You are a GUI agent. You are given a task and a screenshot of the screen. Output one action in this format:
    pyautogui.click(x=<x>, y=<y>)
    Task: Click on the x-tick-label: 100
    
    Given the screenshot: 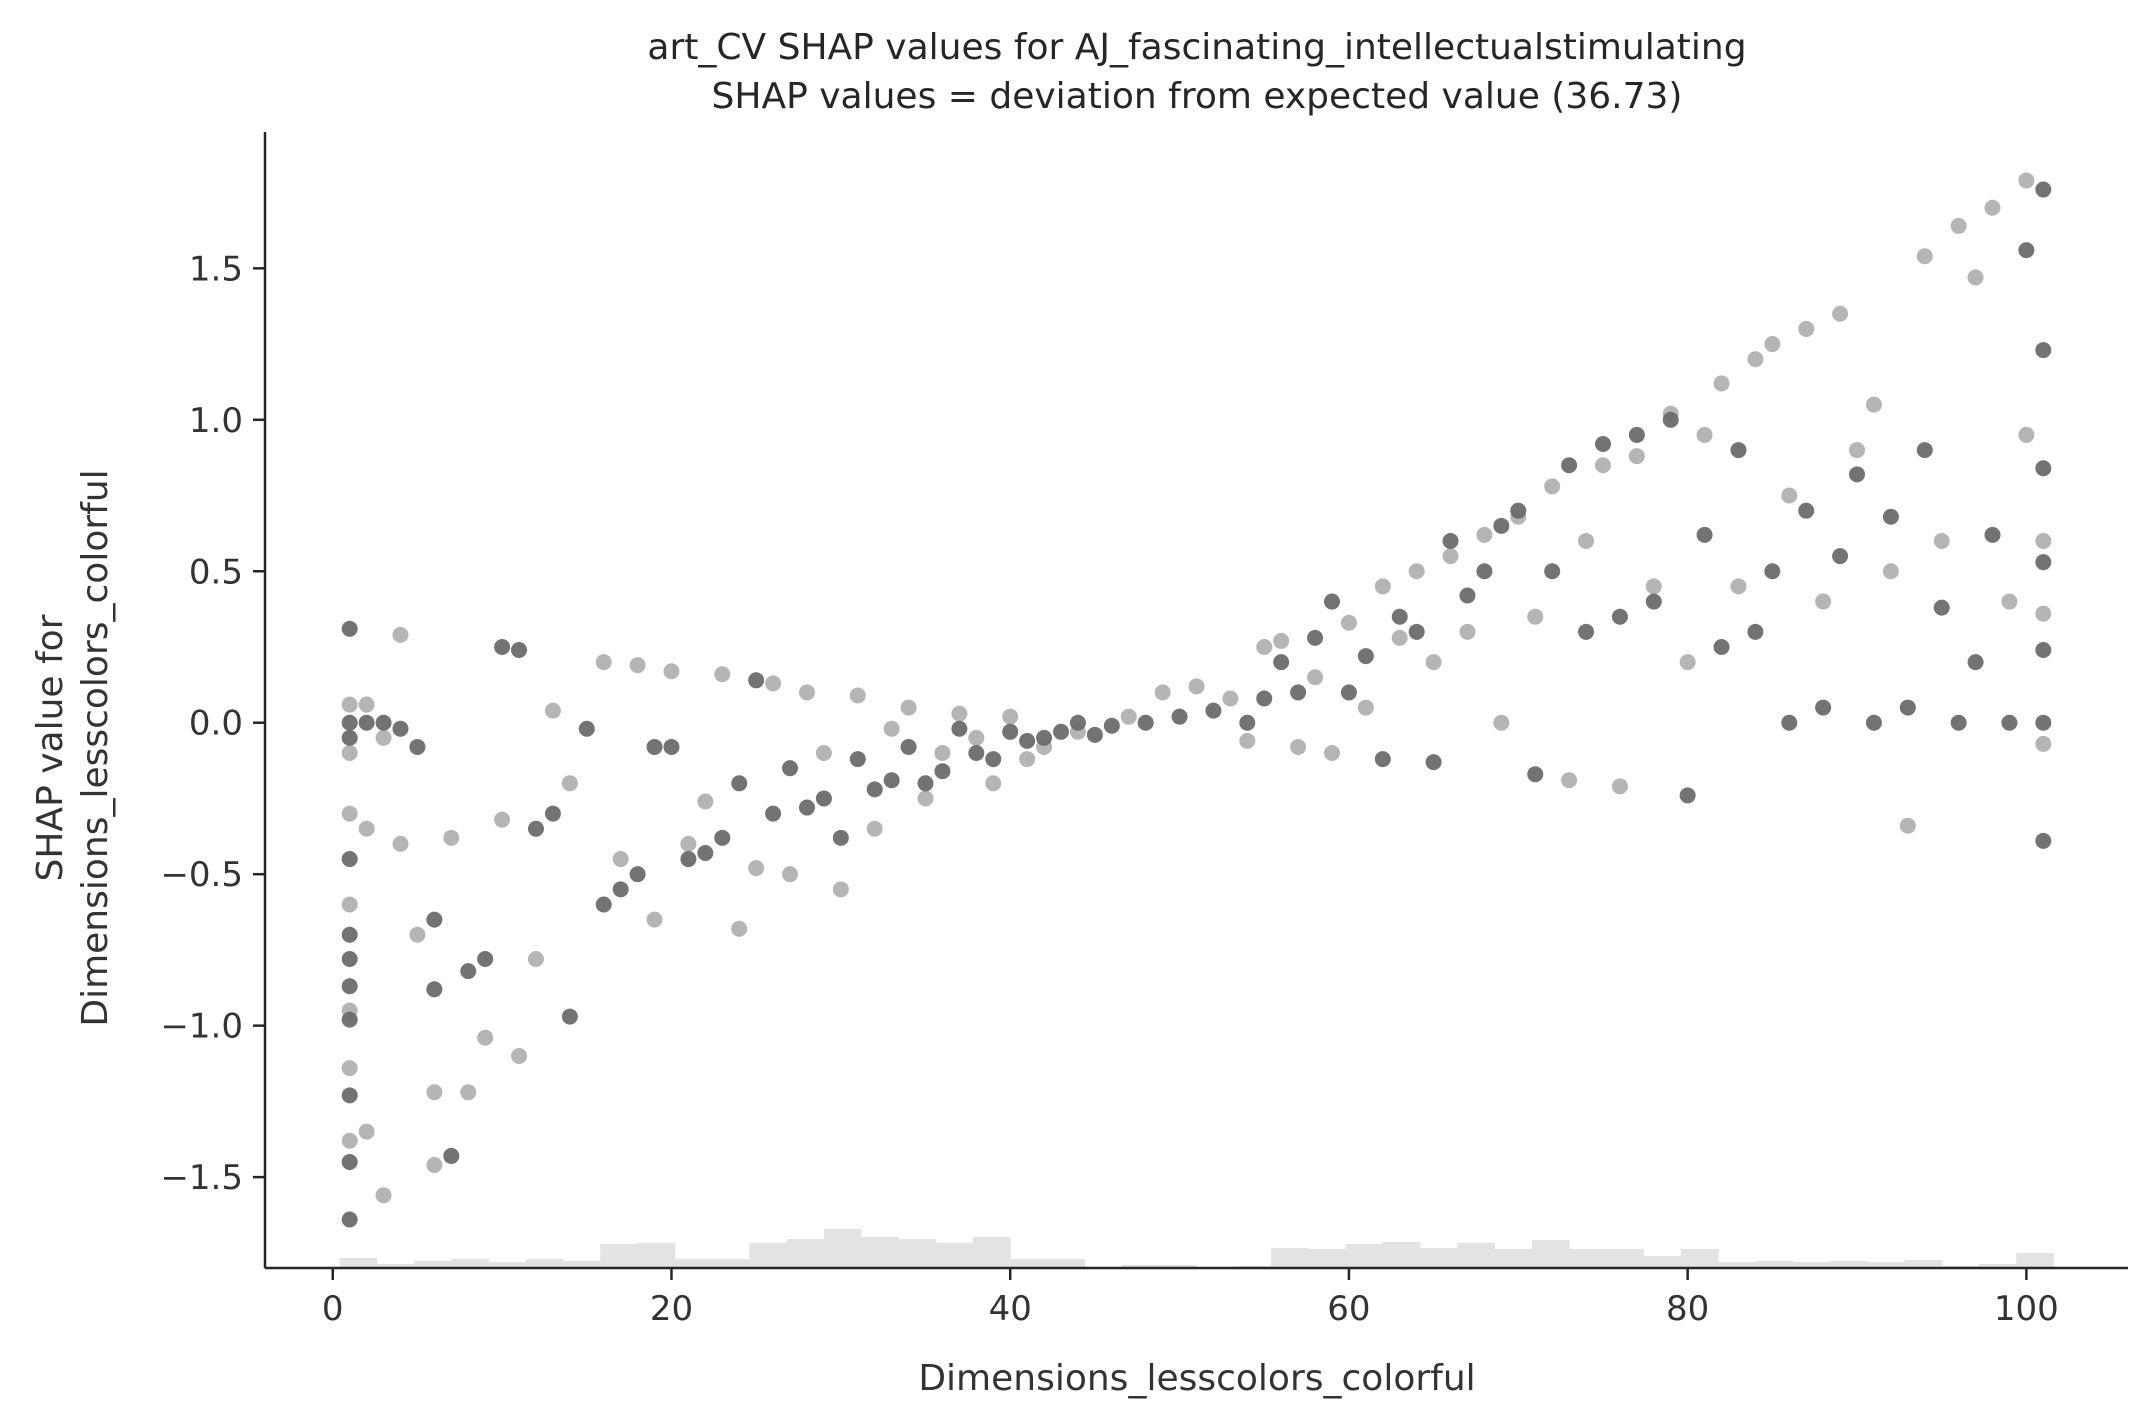 What is the action you would take?
    pyautogui.click(x=2026, y=1309)
    